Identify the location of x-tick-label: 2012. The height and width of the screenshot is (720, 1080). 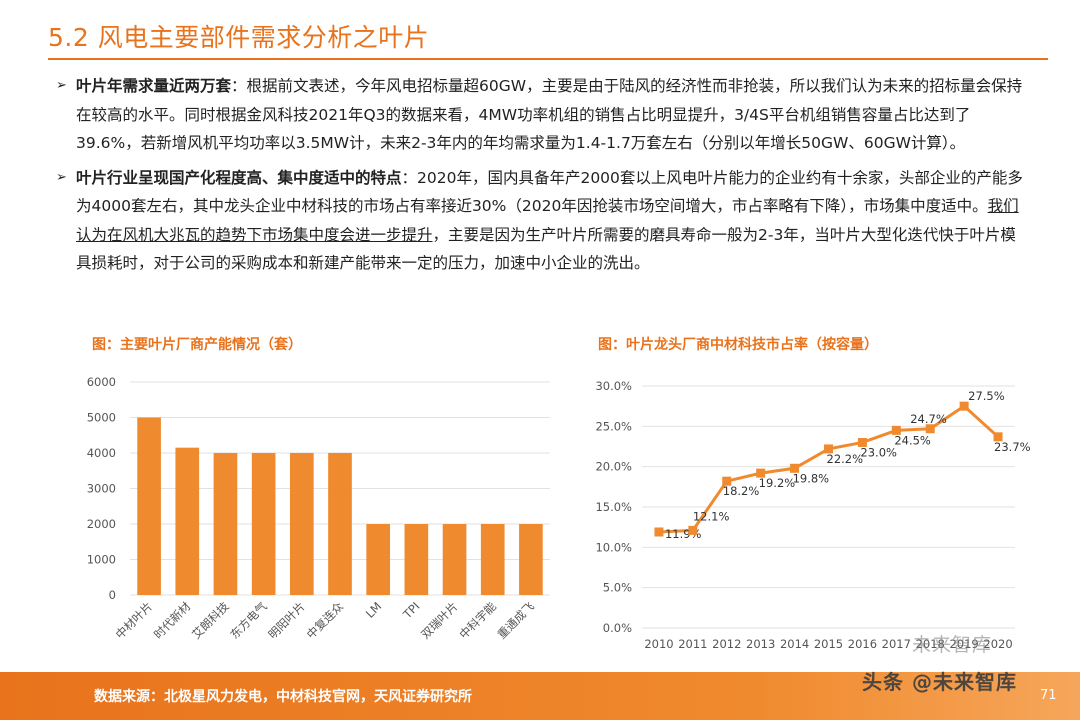
(726, 644).